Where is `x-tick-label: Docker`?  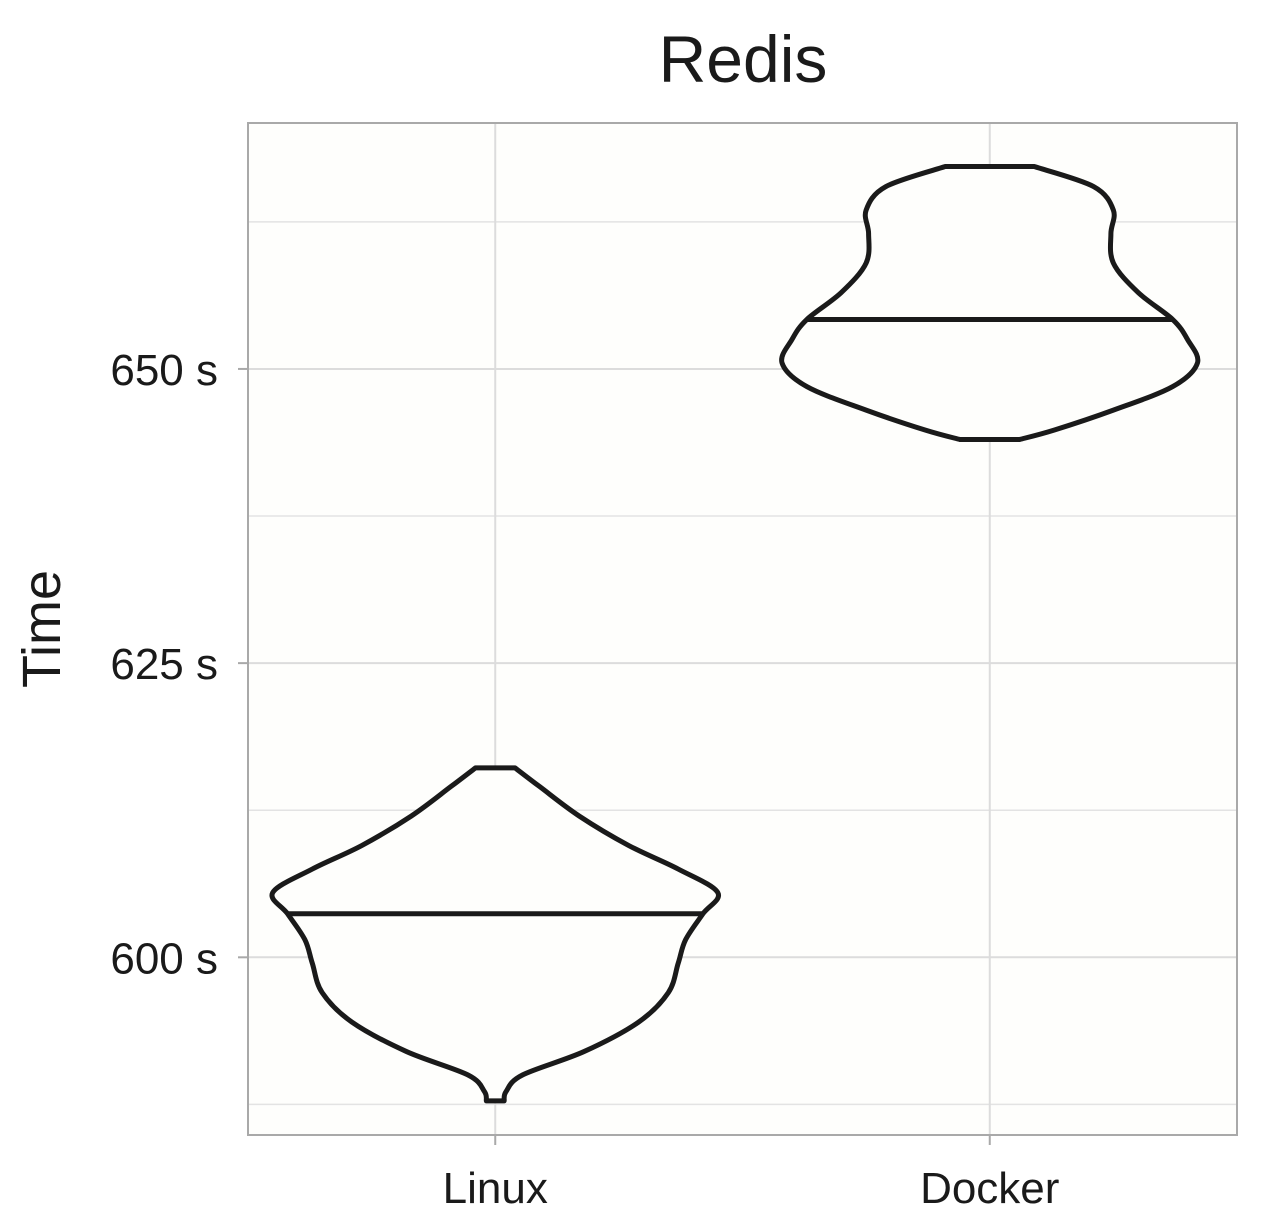 x-tick-label: Docker is located at coordinates (989, 1188).